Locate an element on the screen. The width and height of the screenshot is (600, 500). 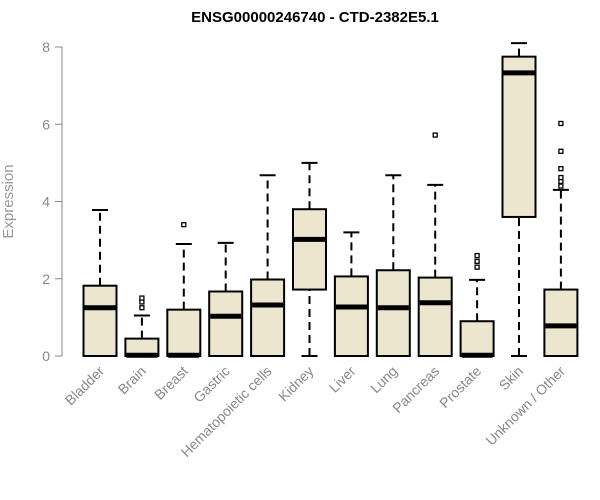
x-tick-label: Lung is located at coordinates (383, 379).